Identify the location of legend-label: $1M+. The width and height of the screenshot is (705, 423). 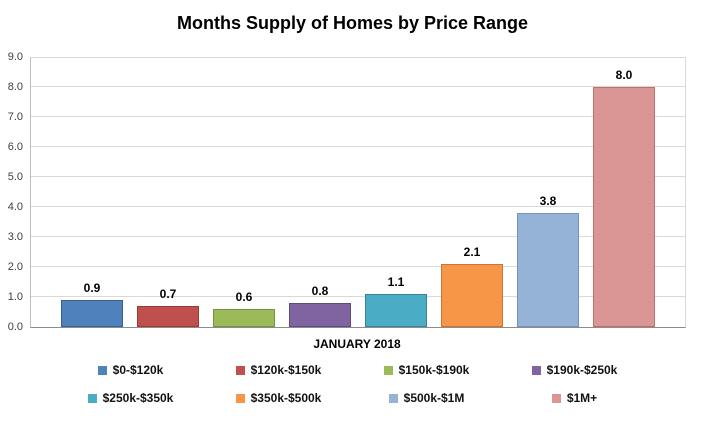
(582, 398).